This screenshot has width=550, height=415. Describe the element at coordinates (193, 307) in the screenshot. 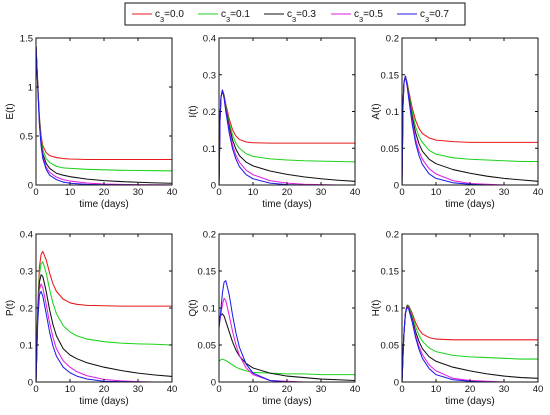

I see `y-axis-label: Q(t)` at that location.